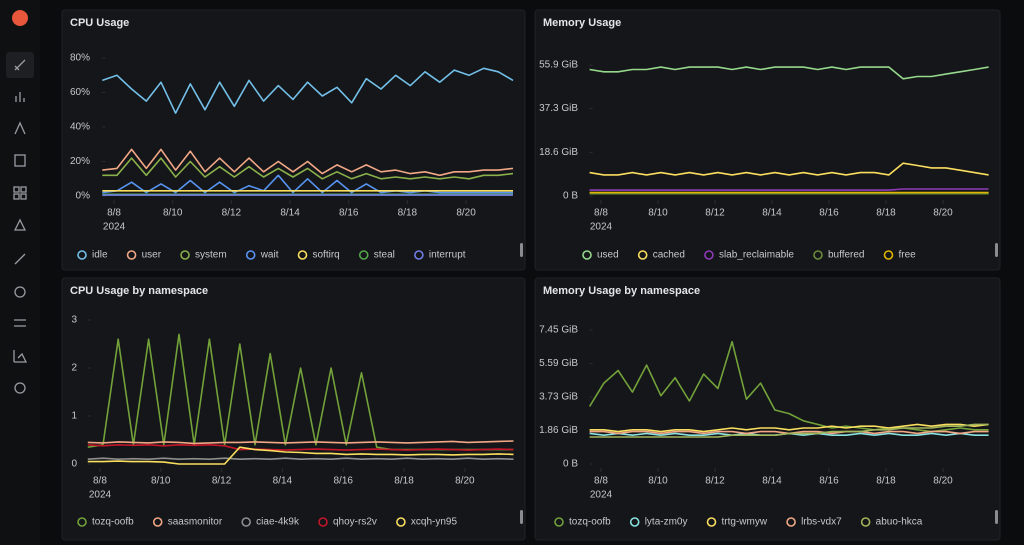 This screenshot has width=1024, height=545. I want to click on nav-grid, so click(16, 189).